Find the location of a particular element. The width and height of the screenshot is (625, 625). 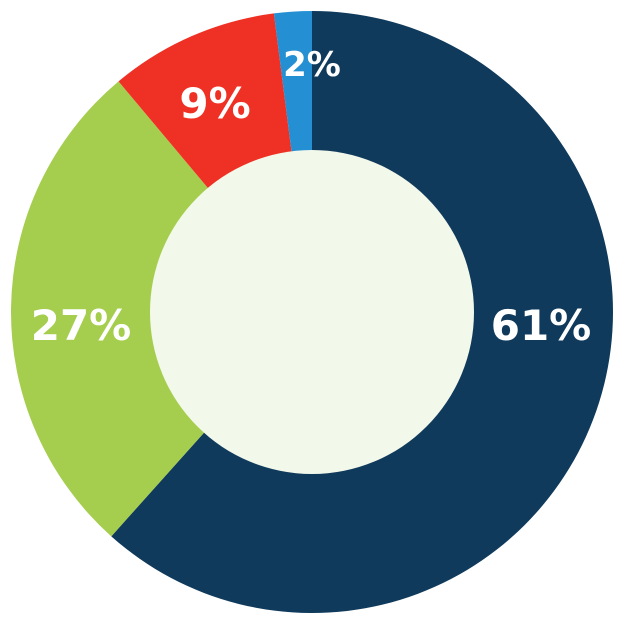

data-label-61: 61% is located at coordinates (541, 325).